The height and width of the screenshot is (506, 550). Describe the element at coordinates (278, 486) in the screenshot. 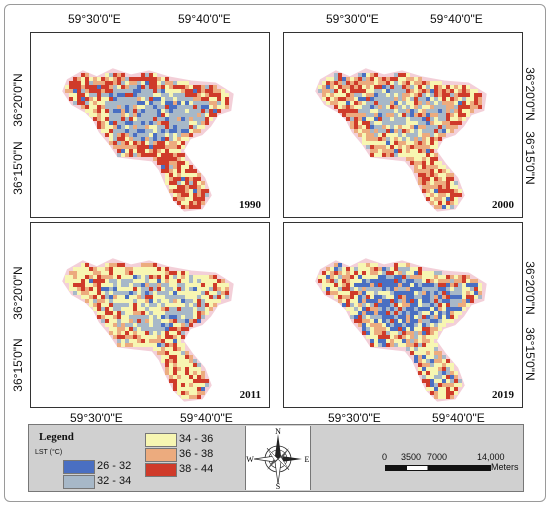

I see `compass-south-label: S` at that location.